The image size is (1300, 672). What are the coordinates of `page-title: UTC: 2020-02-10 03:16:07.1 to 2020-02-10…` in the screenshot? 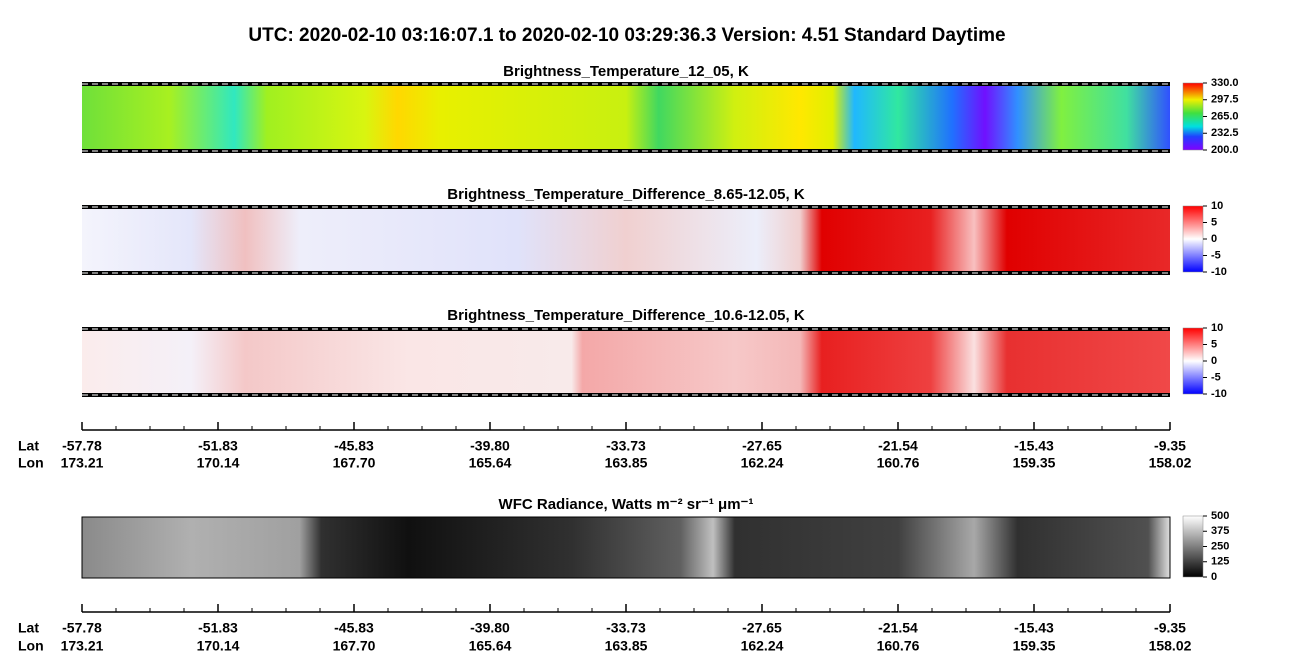 It's located at (626, 35).